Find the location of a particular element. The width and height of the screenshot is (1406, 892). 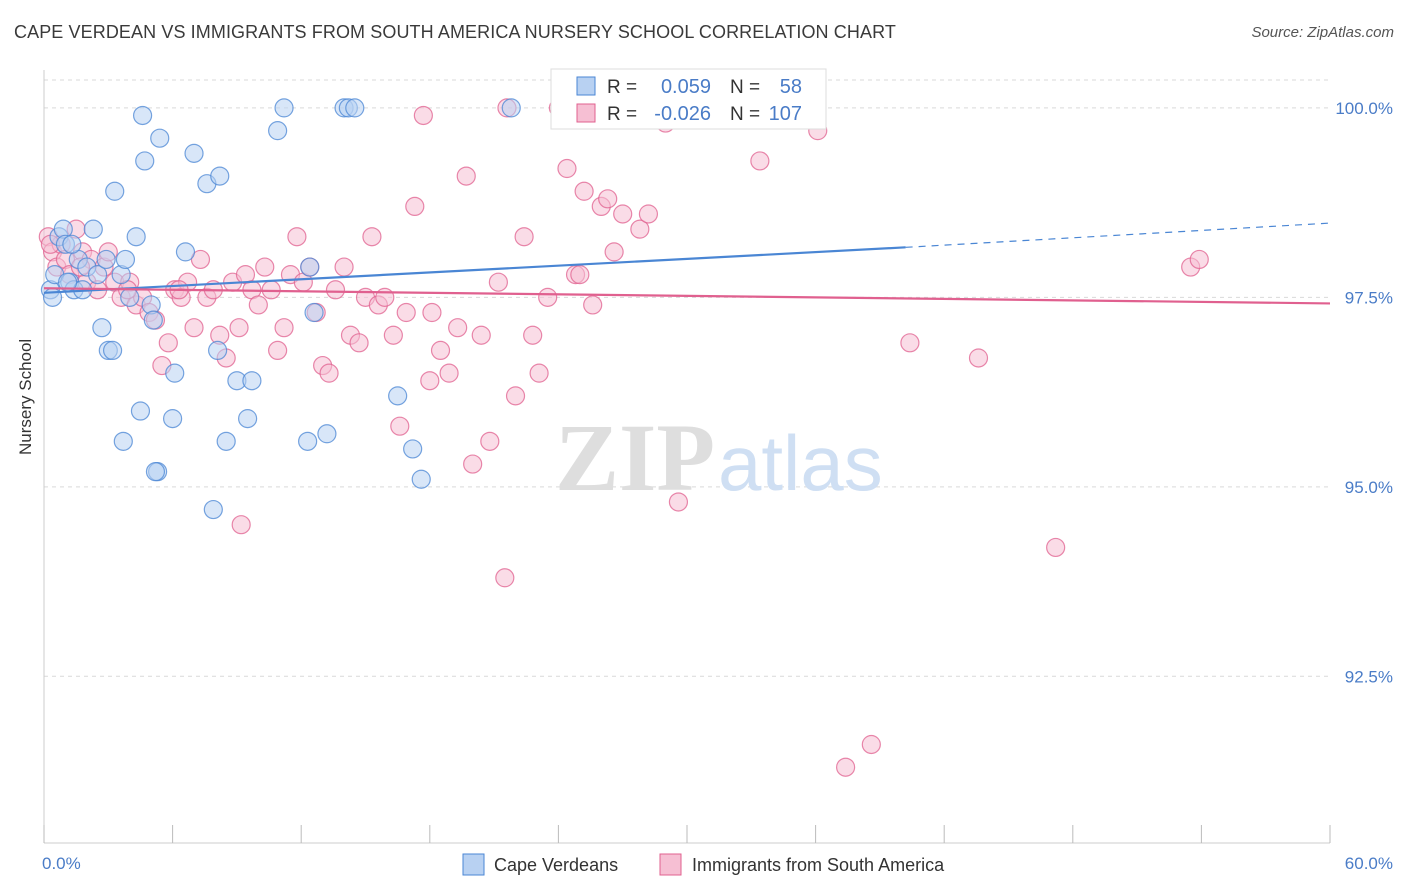

y-tick-label: 97.5% is located at coordinates (1369, 297).